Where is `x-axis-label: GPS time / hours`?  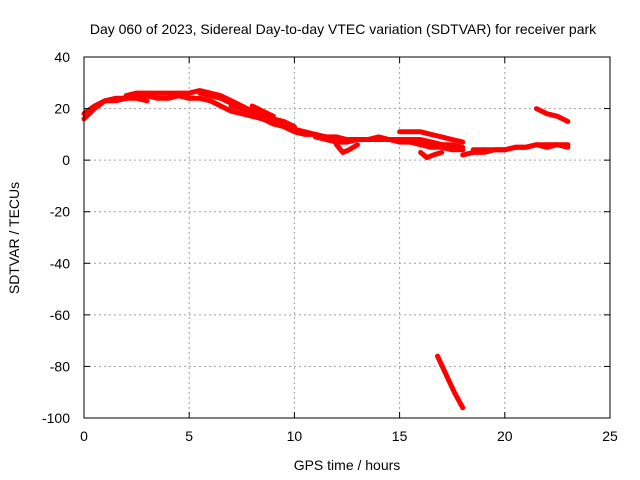
x-axis-label: GPS time / hours is located at coordinates (347, 465).